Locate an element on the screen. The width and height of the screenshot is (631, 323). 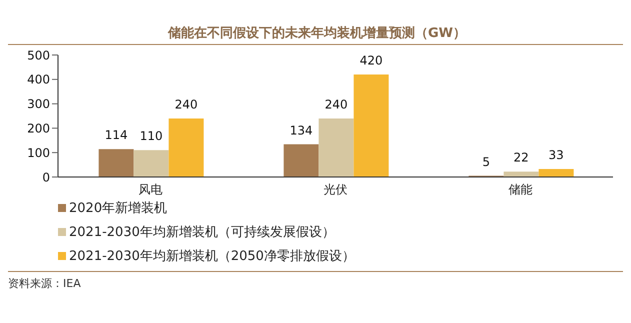
x-tick-label: 风电 is located at coordinates (150, 189).